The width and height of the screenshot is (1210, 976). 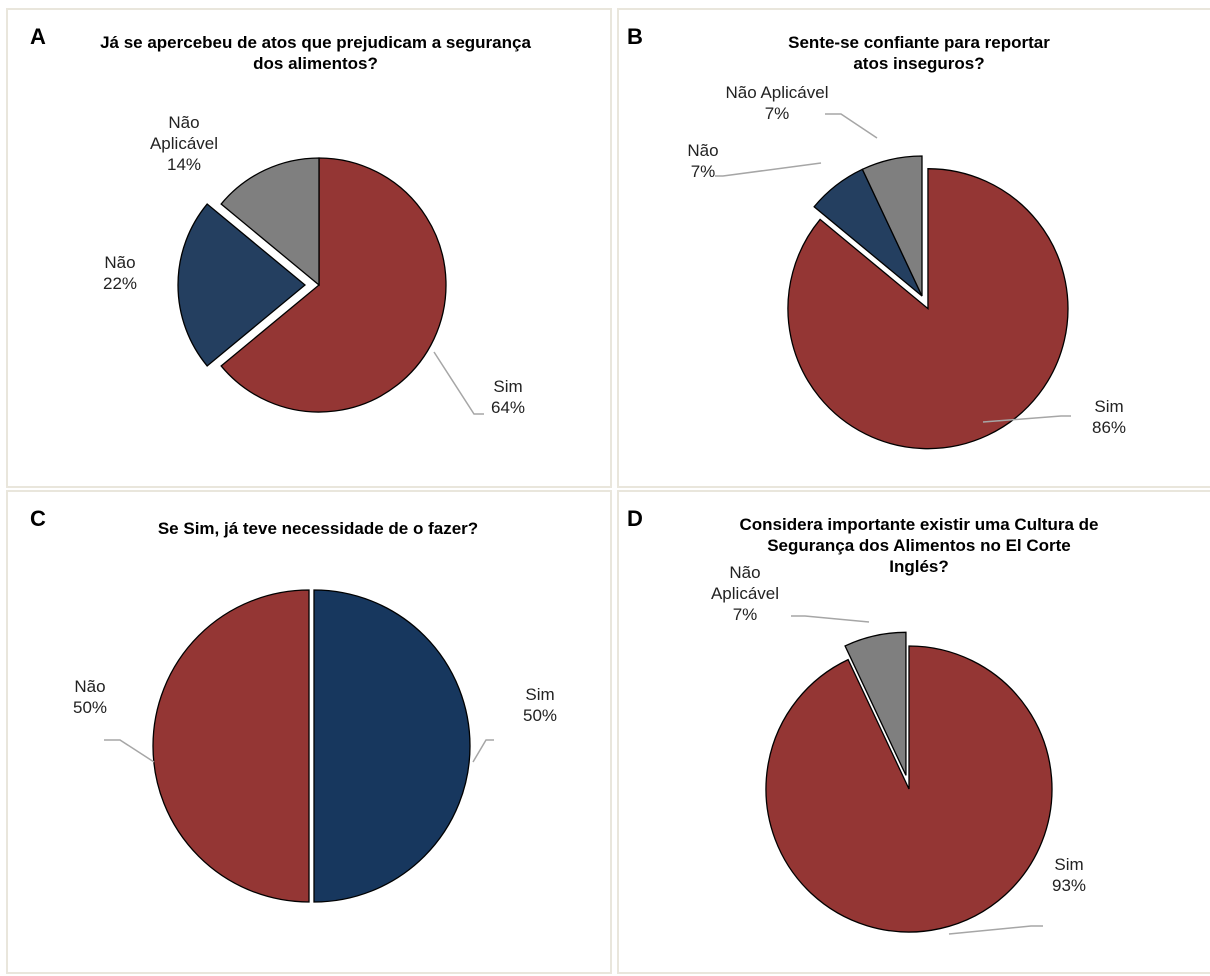 What do you see at coordinates (702, 161) in the screenshot?
I see `slice-data-label: Não 7%` at bounding box center [702, 161].